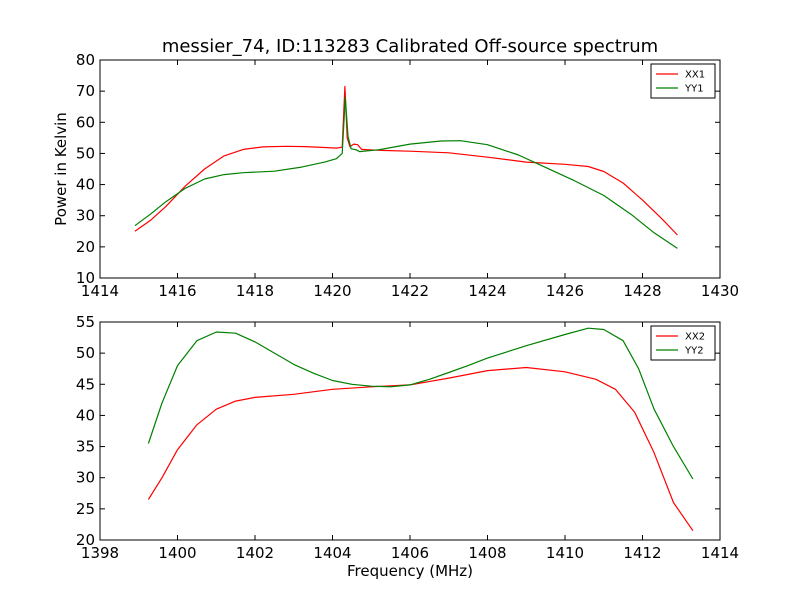 This screenshot has width=800, height=600. What do you see at coordinates (332, 291) in the screenshot?
I see `x-tick-label: 1420` at bounding box center [332, 291].